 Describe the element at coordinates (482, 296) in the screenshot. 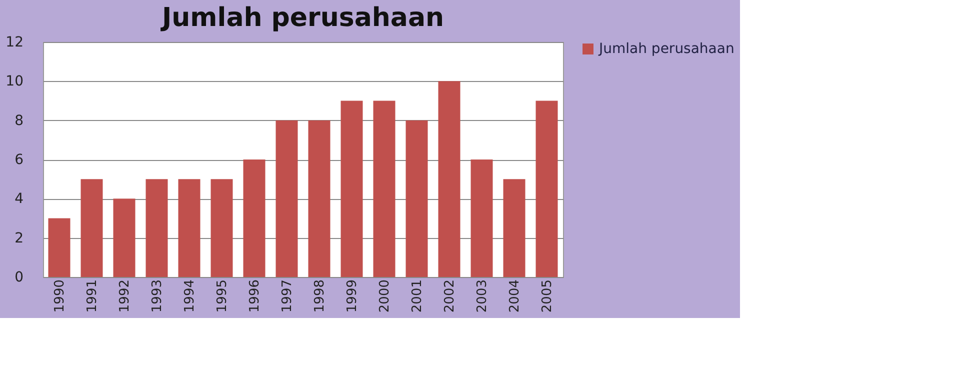

I see `x-tick-label: 2003` at that location.